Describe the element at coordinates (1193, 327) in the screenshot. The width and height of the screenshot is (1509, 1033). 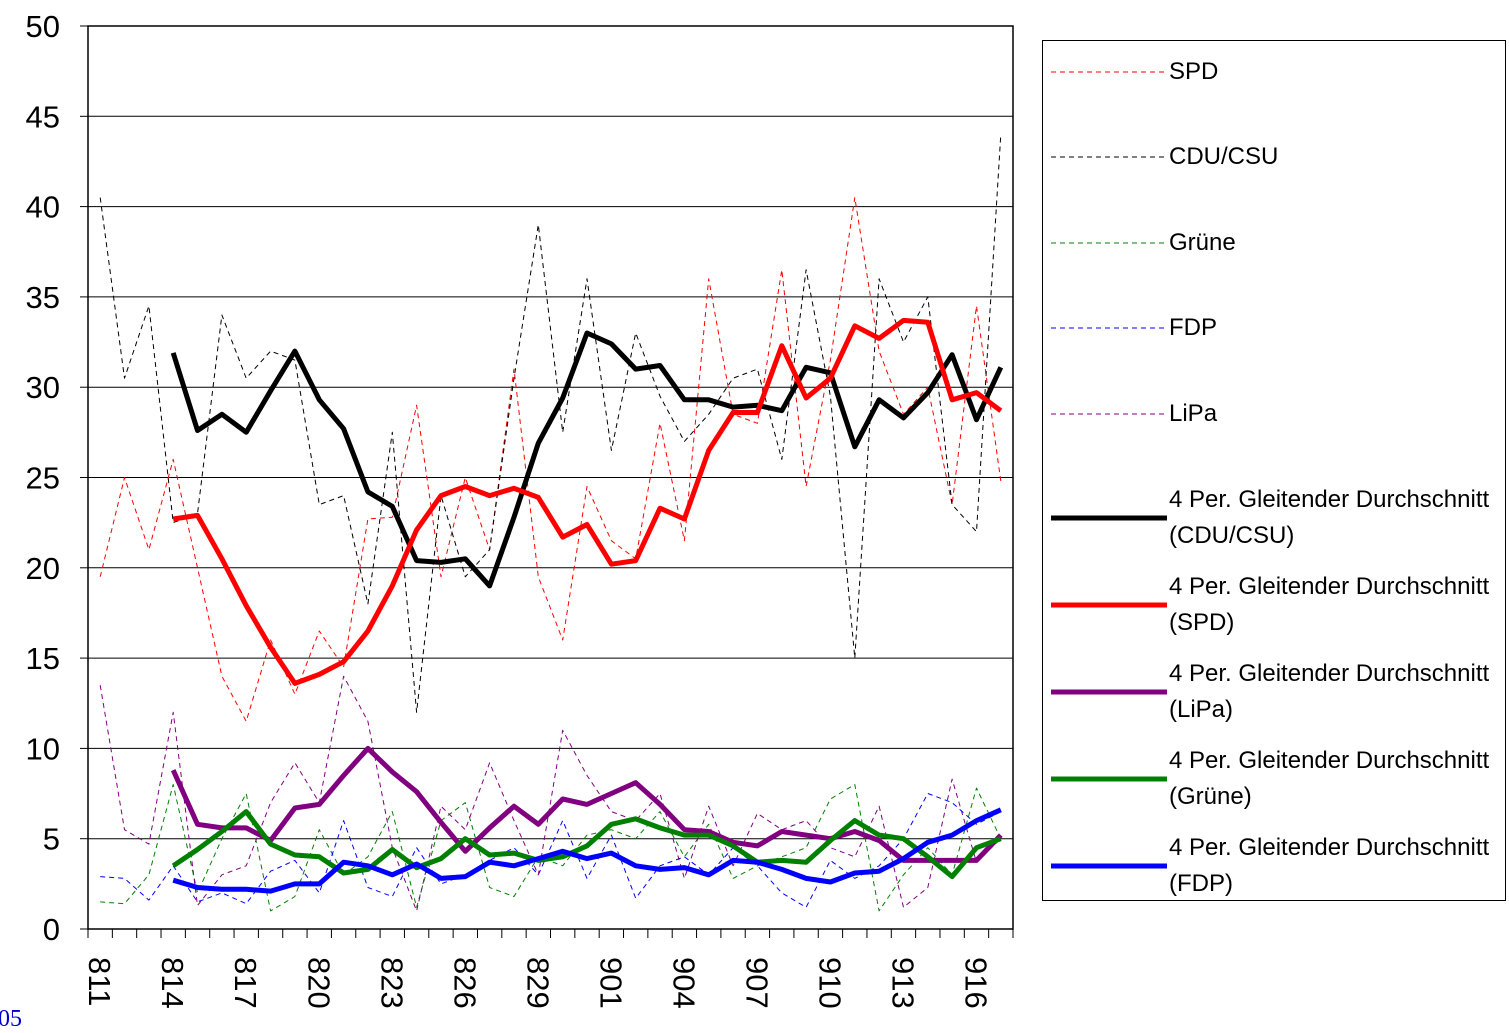
I see `legend-label: FDP` at that location.